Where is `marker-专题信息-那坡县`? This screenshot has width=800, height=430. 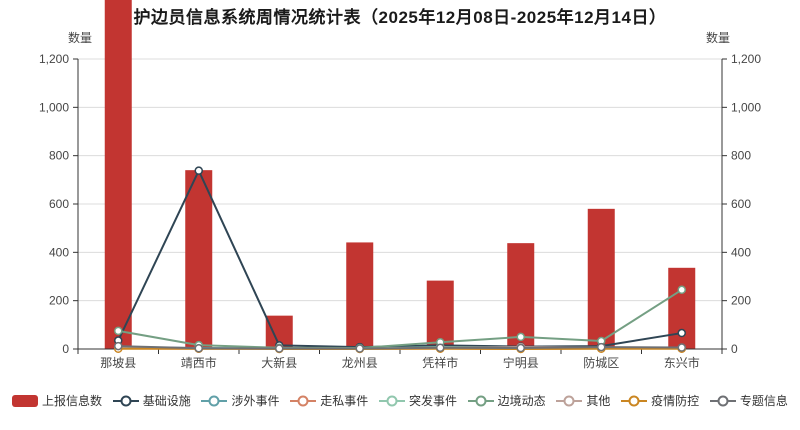 marker-专题信息-那坡县 is located at coordinates (118, 346).